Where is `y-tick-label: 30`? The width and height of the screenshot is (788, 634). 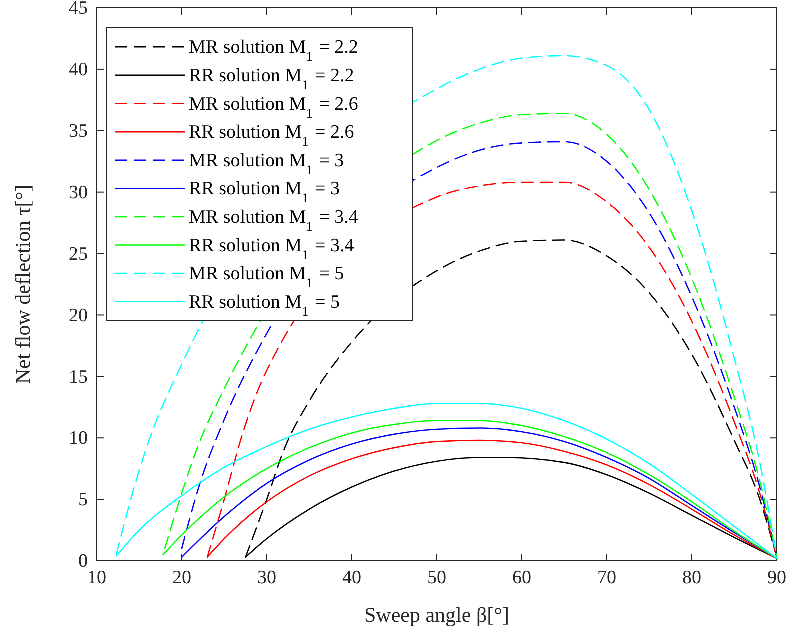 y-tick-label: 30 is located at coordinates (78, 193).